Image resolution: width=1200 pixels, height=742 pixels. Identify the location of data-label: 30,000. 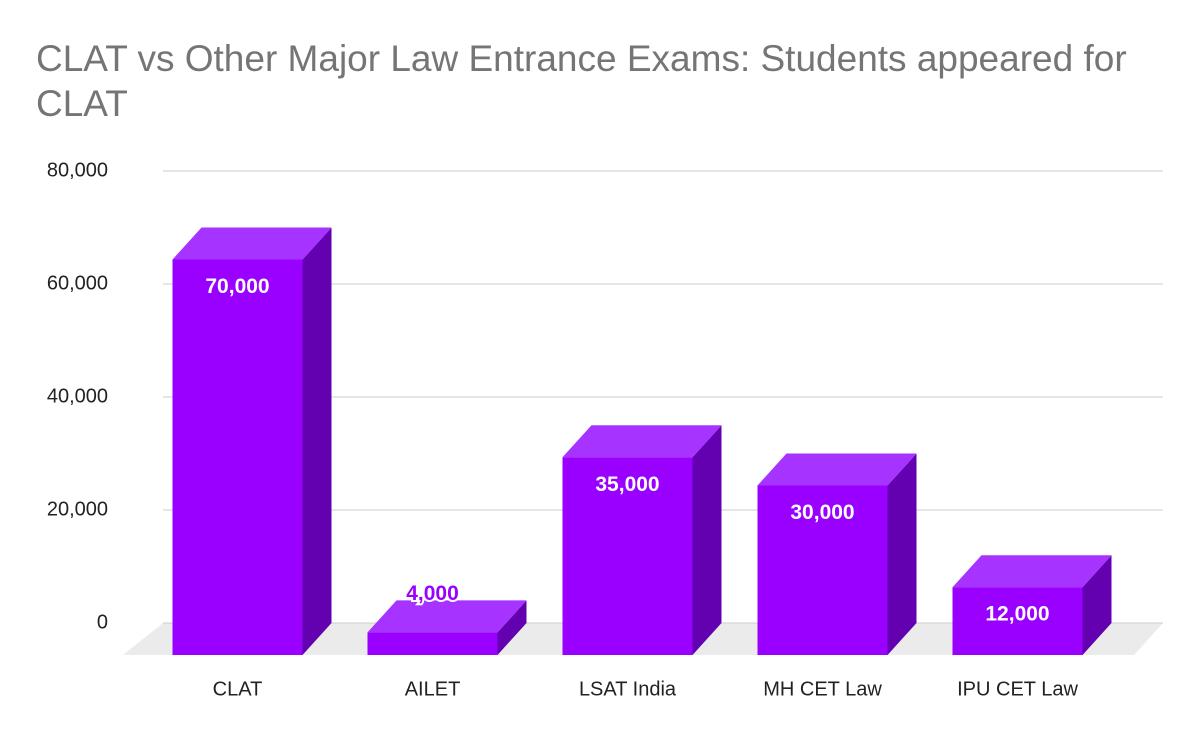
(822, 512).